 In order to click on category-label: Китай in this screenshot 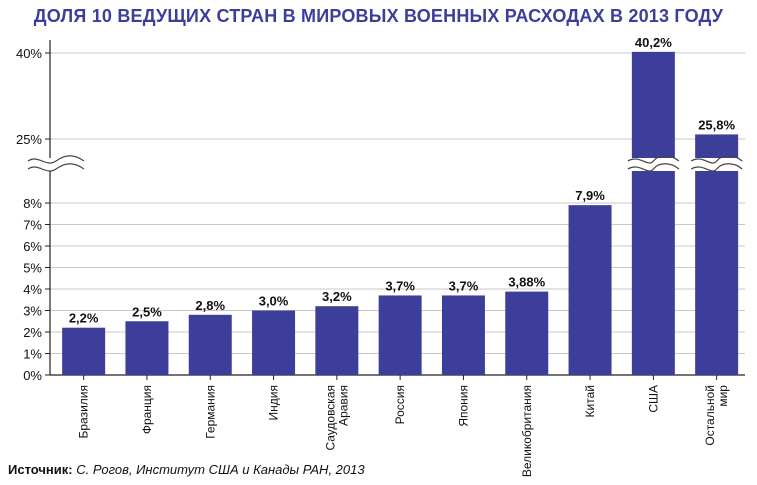, I will do `click(590, 401)`.